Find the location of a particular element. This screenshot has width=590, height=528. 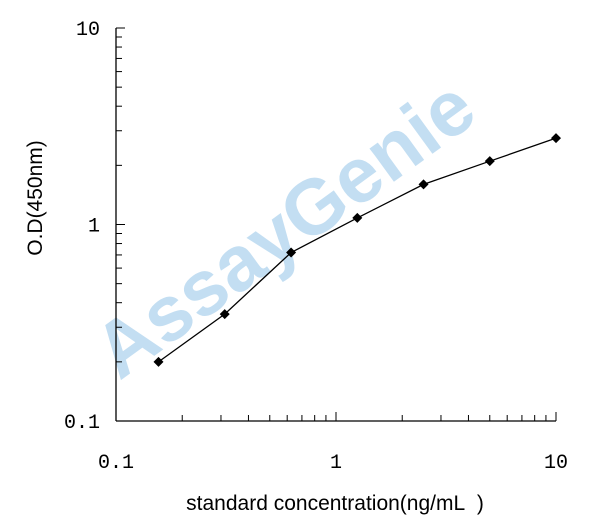

x-axis-title: standard concentration(ng/mL ) is located at coordinates (335, 503).